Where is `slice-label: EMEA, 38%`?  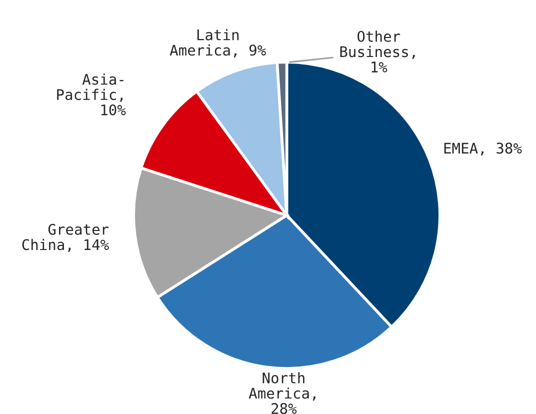
slice-label: EMEA, 38% is located at coordinates (483, 149).